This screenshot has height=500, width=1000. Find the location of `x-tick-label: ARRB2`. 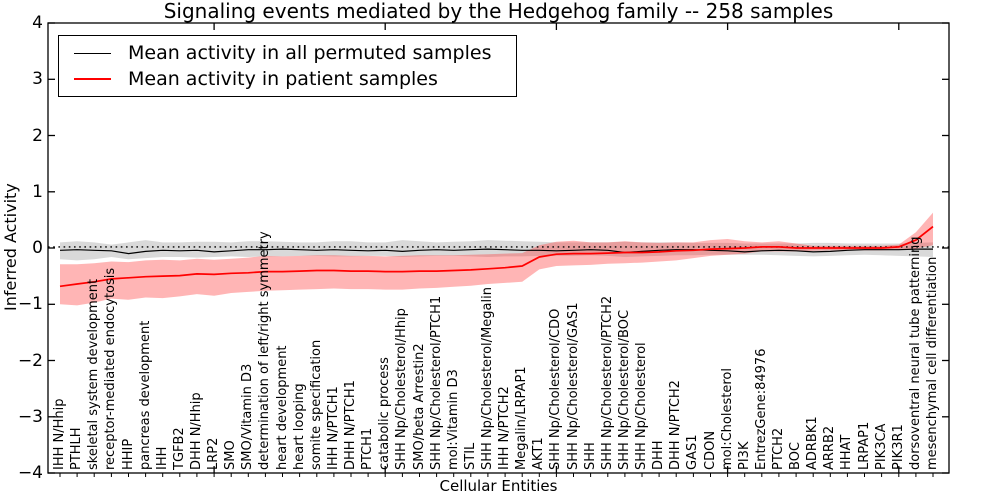

x-tick-label: ARRB2 is located at coordinates (830, 447).